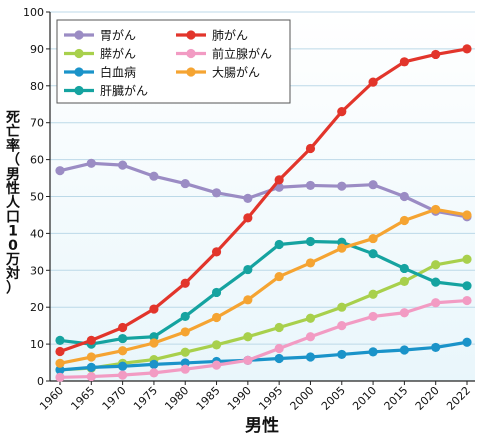 This screenshot has width=485, height=440. Describe the element at coordinates (51, 398) in the screenshot. I see `x-tick-label: 1960` at that location.